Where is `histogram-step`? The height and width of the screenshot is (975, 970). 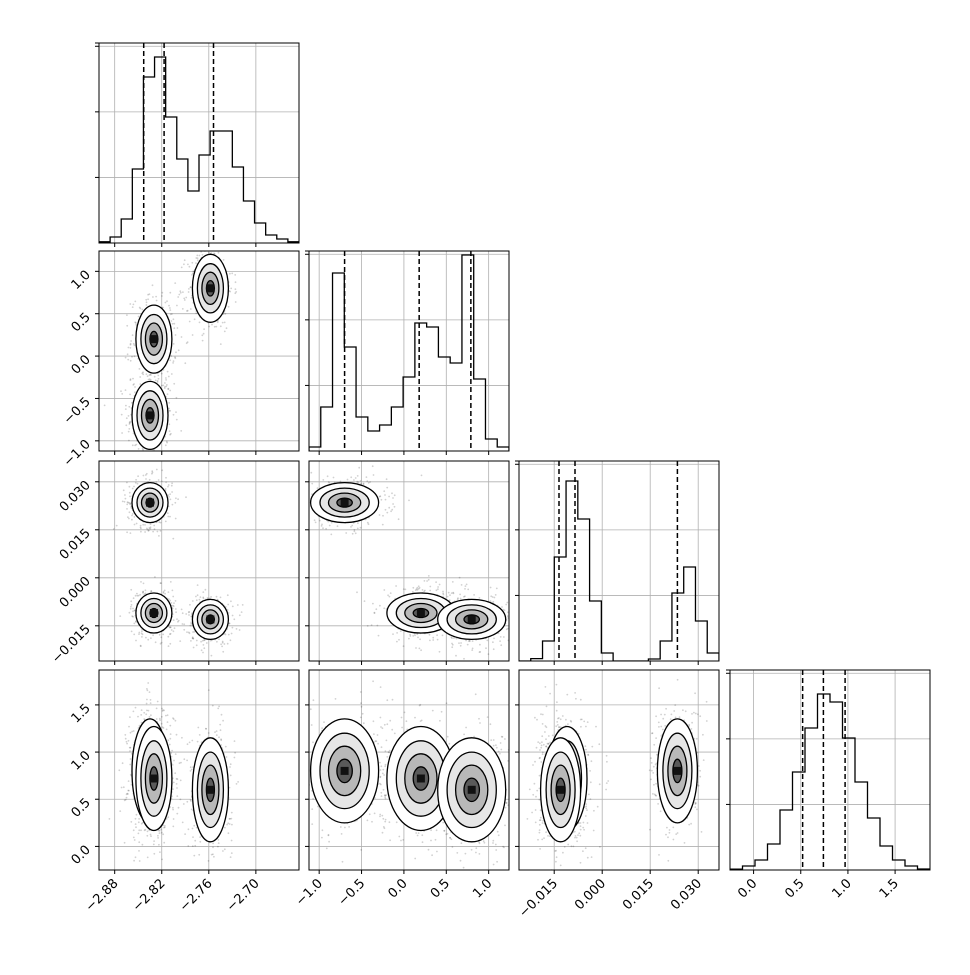
histogram-step is located at coordinates (619, 571).